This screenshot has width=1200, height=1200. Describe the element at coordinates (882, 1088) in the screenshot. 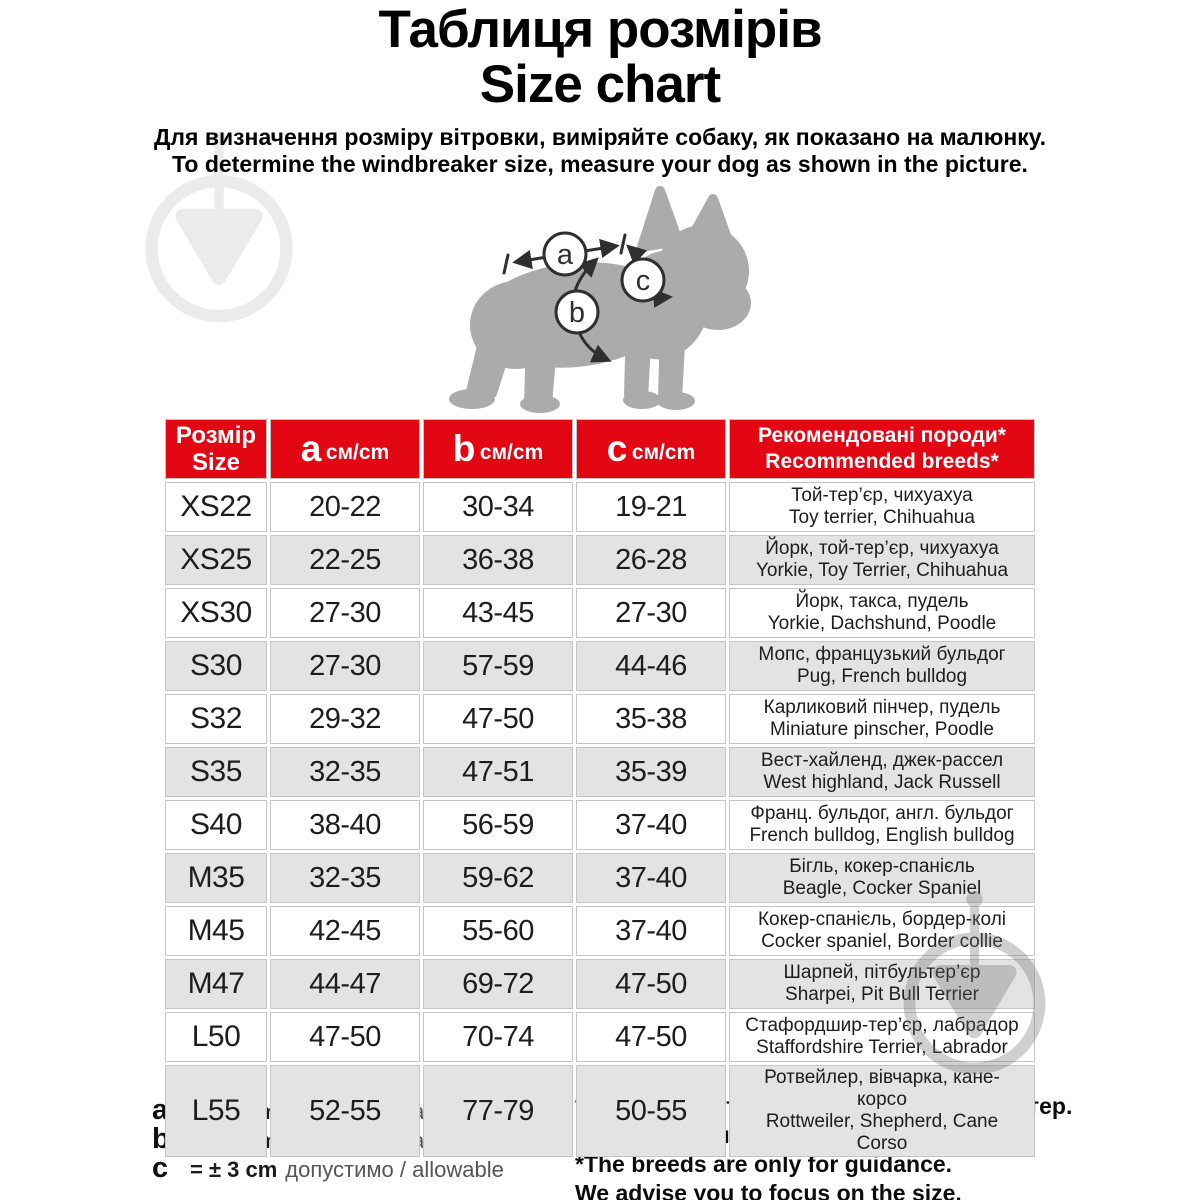

I see `breeds-uk: Ротвейлер, вівчарка, кане-корсо` at that location.